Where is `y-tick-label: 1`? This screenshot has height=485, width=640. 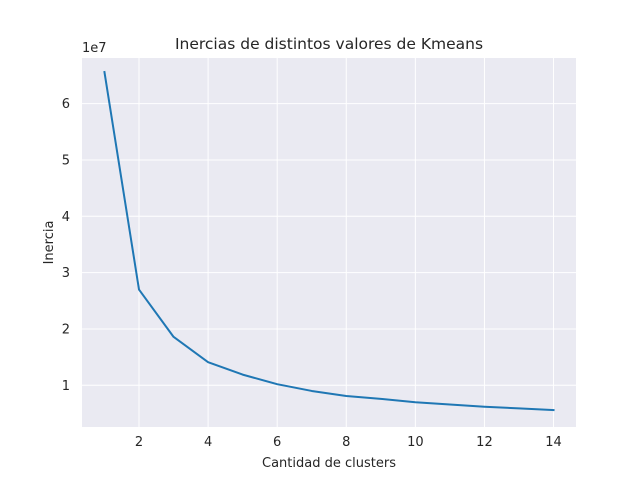
y-tick-label: 1 is located at coordinates (66, 386).